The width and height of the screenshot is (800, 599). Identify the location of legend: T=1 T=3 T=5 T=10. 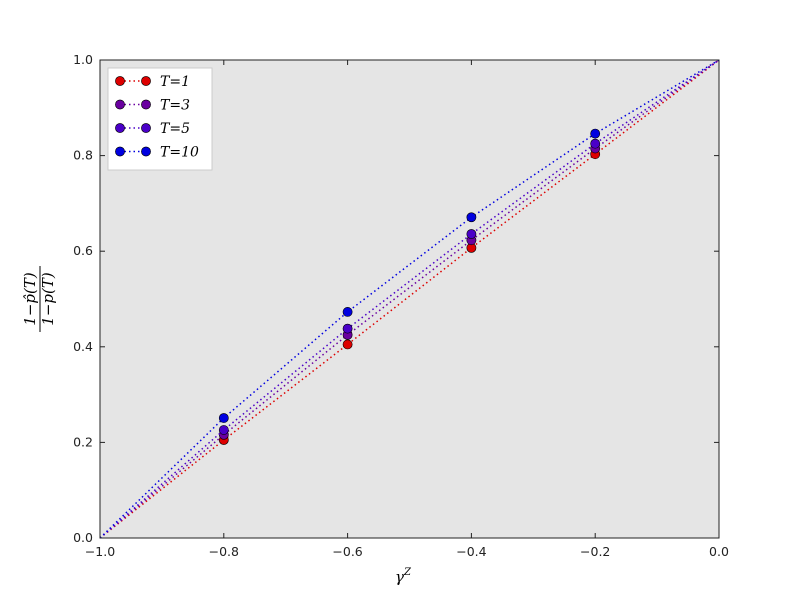
(160, 119).